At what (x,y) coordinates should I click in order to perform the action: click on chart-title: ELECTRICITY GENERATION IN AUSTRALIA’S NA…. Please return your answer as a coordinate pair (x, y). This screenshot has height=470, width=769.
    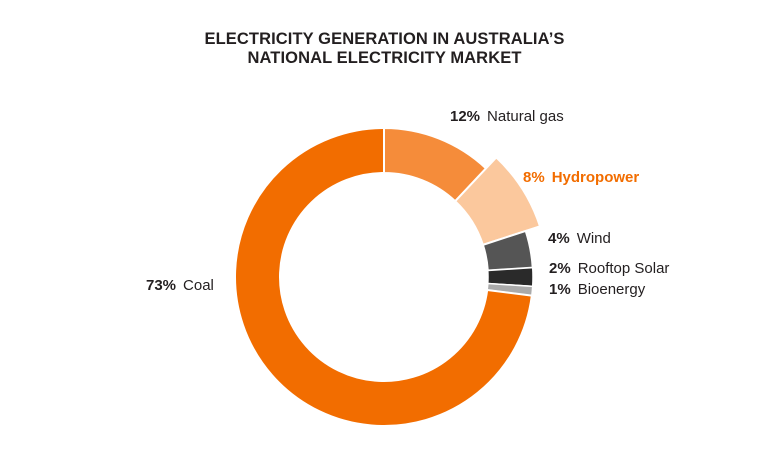
    Looking at the image, I should click on (384, 49).